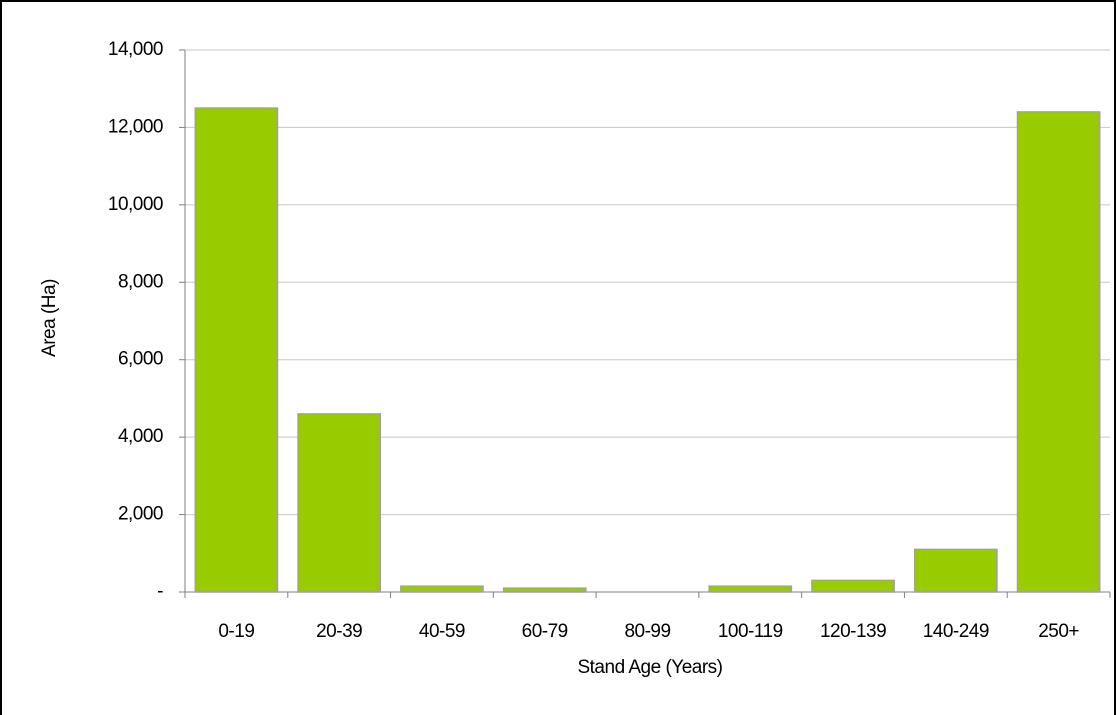  I want to click on y-tick-label: 4,000, so click(140, 436).